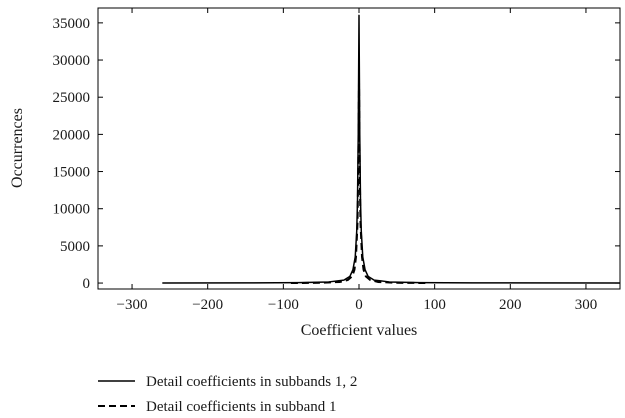 Image resolution: width=625 pixels, height=418 pixels. I want to click on y-tick-label: 30000, so click(72, 61).